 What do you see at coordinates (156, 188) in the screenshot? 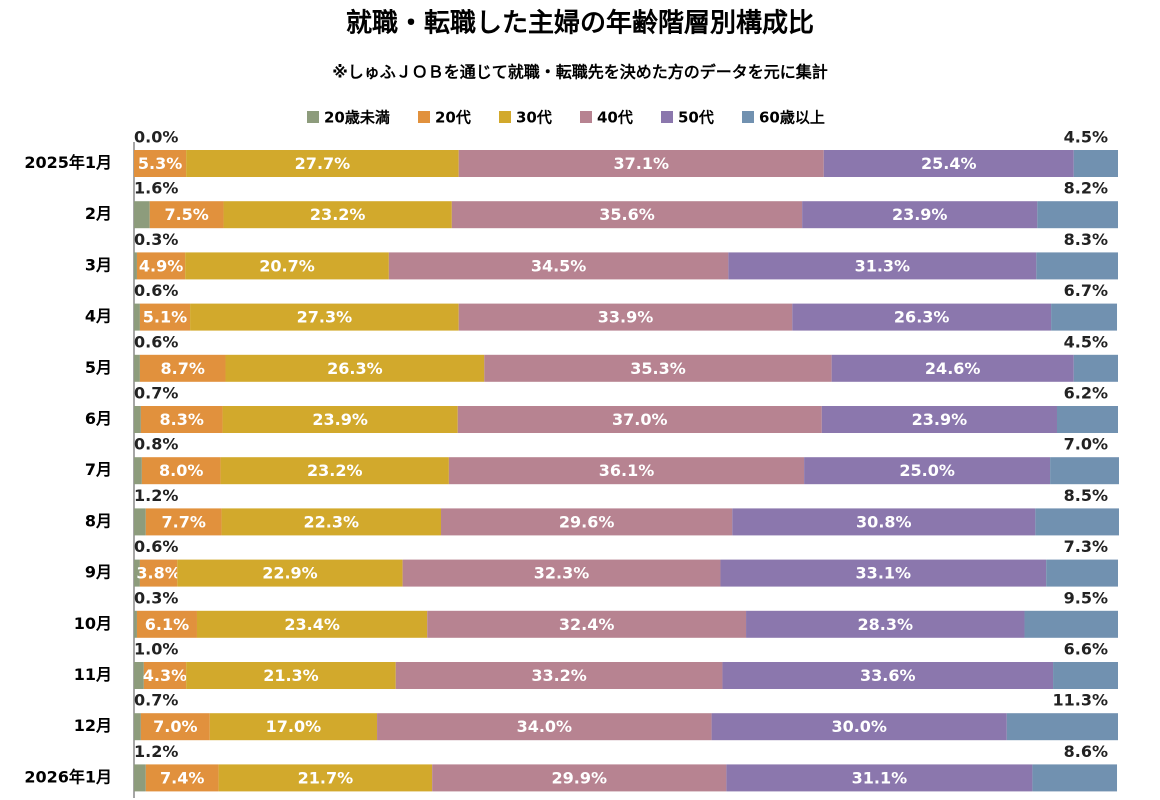
I see `data-label: 1.6%` at bounding box center [156, 188].